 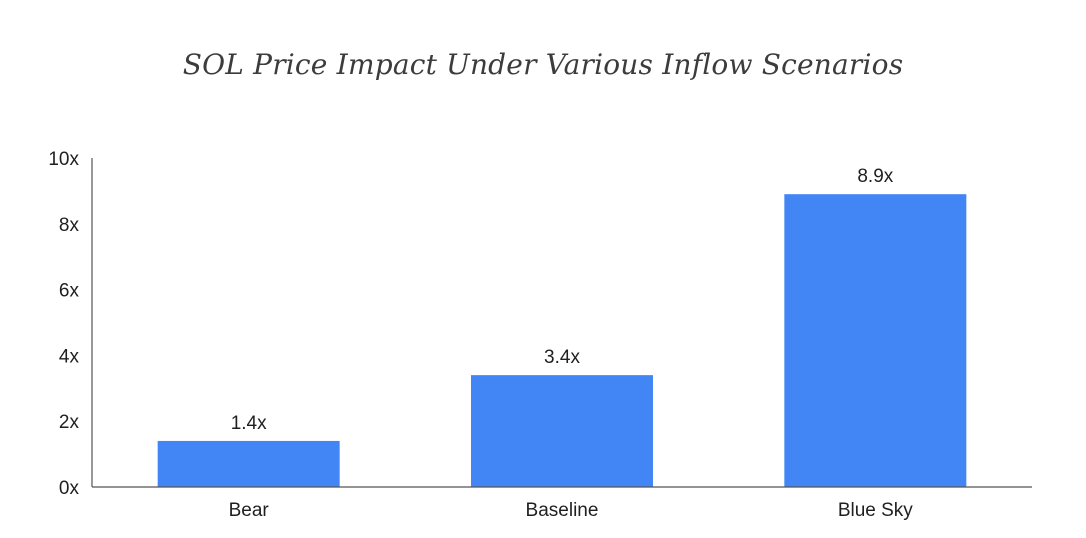 I want to click on x-axis-labels: Bear Baseline Blue Sky, so click(x=571, y=510).